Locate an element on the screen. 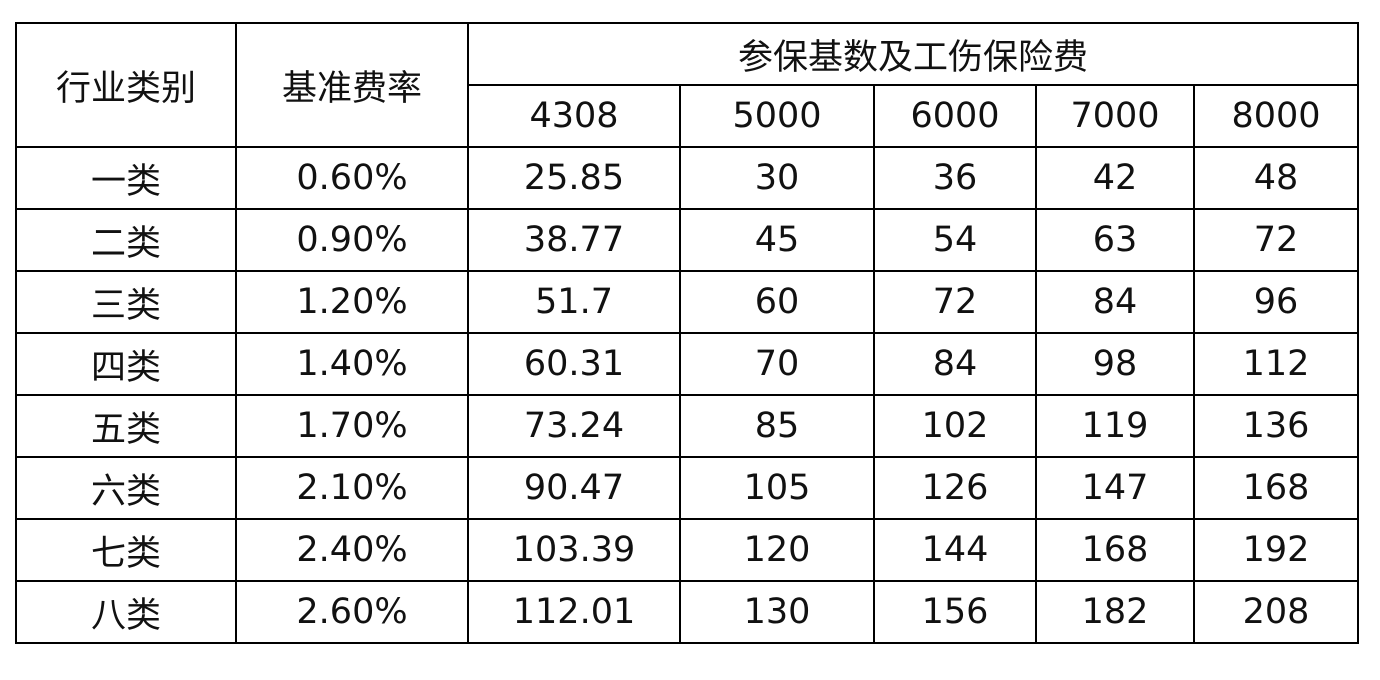 The width and height of the screenshot is (1380, 680). data-cell: 30 is located at coordinates (777, 178).